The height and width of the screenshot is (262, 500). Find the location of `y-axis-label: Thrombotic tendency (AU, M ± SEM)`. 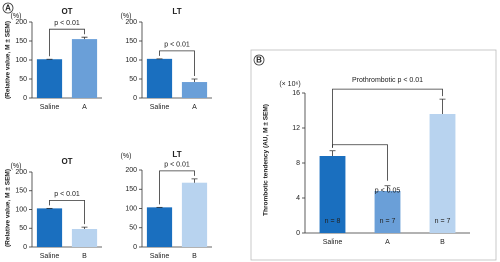

y-axis-label: Thrombotic tendency (AU, M ± SEM) is located at coordinates (266, 160).